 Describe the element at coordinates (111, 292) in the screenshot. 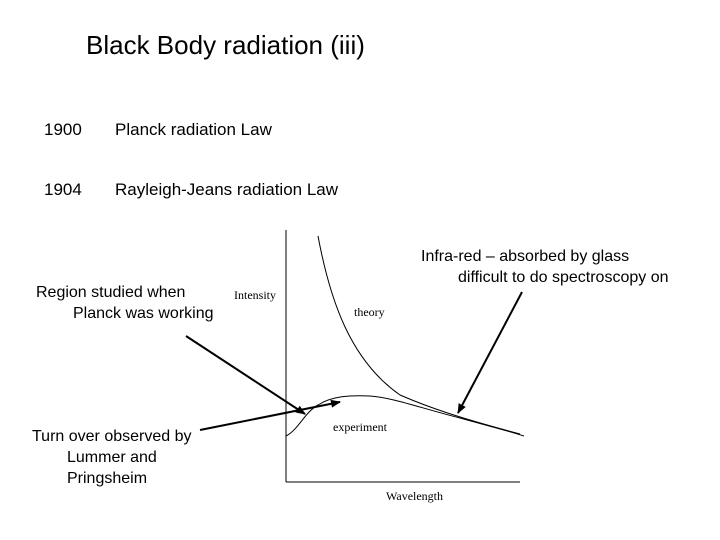

I see `region-note-line1: Region studied when` at that location.